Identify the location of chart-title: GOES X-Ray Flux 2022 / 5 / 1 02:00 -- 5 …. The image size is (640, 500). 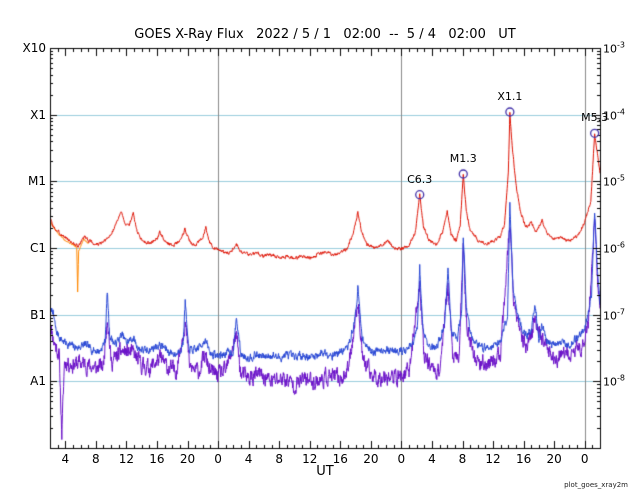
(325, 34).